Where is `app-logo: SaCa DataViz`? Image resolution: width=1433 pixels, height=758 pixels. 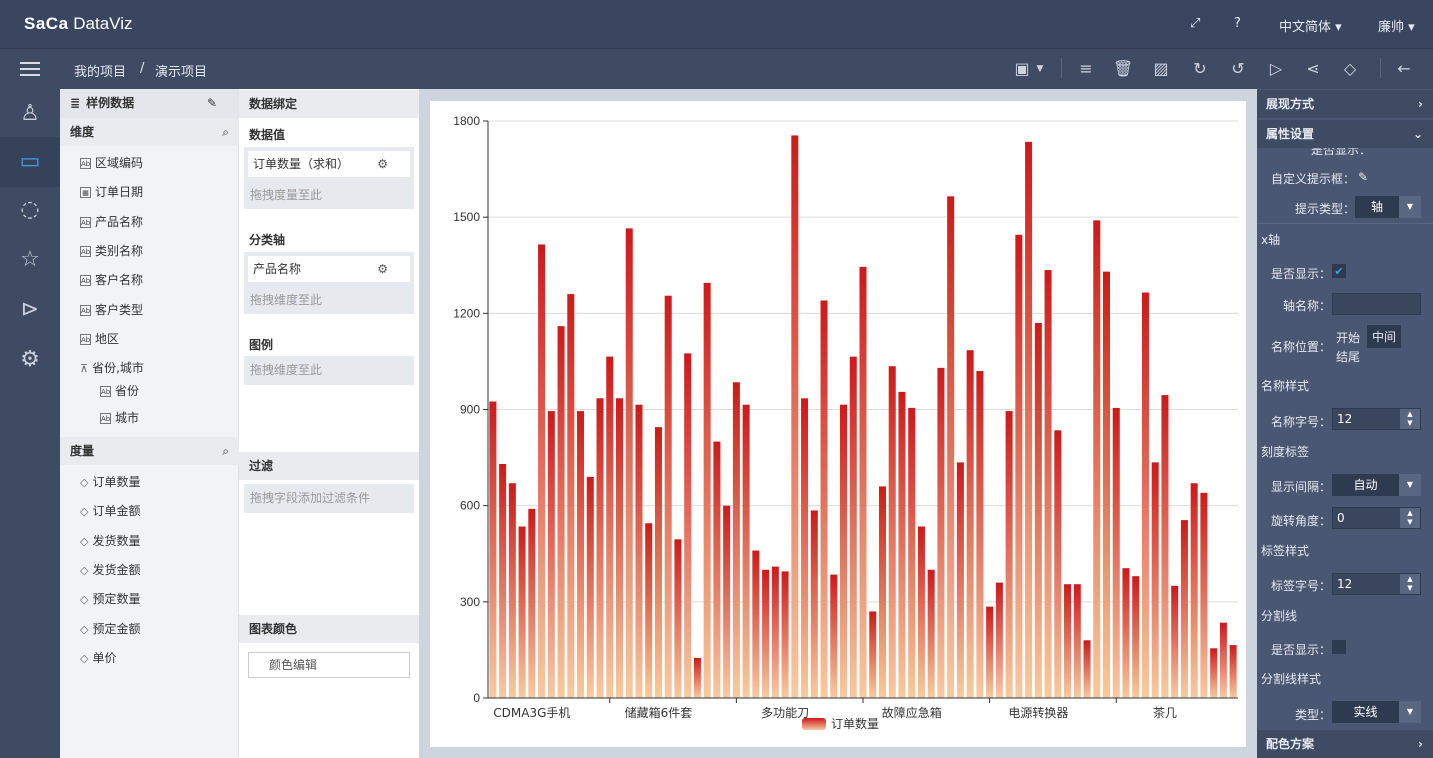 app-logo: SaCa DataViz is located at coordinates (78, 23).